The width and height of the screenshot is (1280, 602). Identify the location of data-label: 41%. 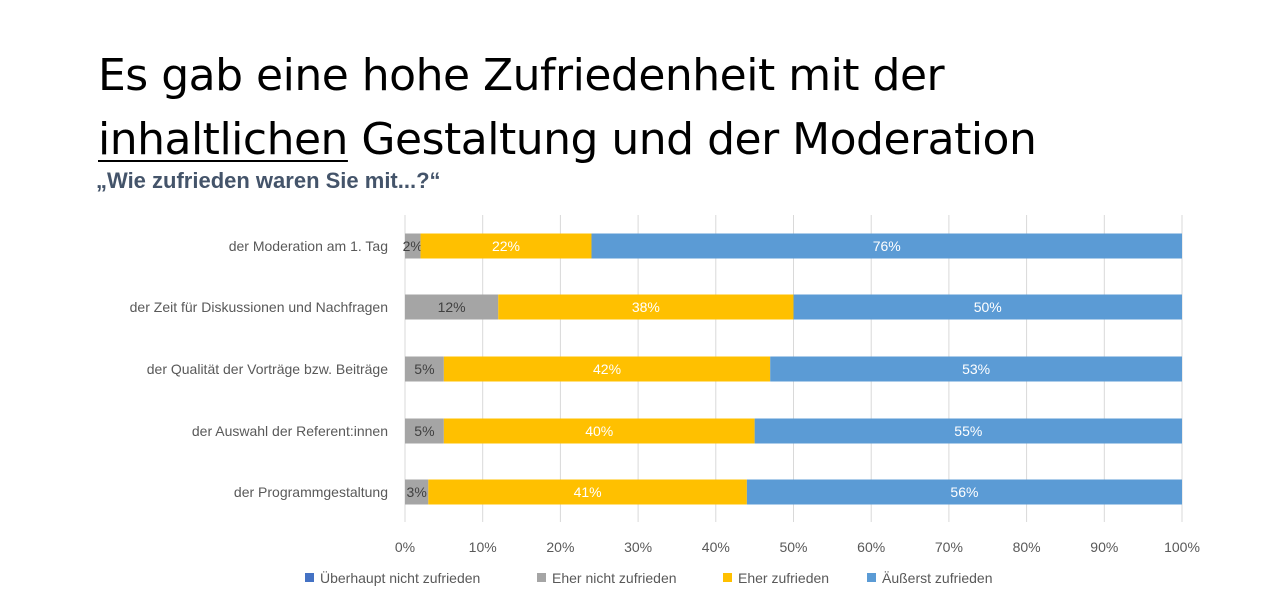
(588, 492).